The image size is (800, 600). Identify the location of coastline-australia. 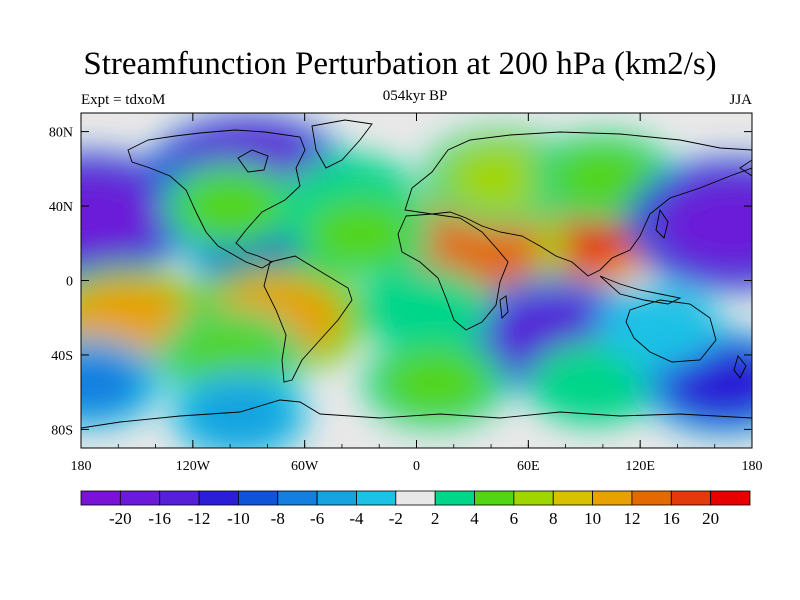
(671, 331).